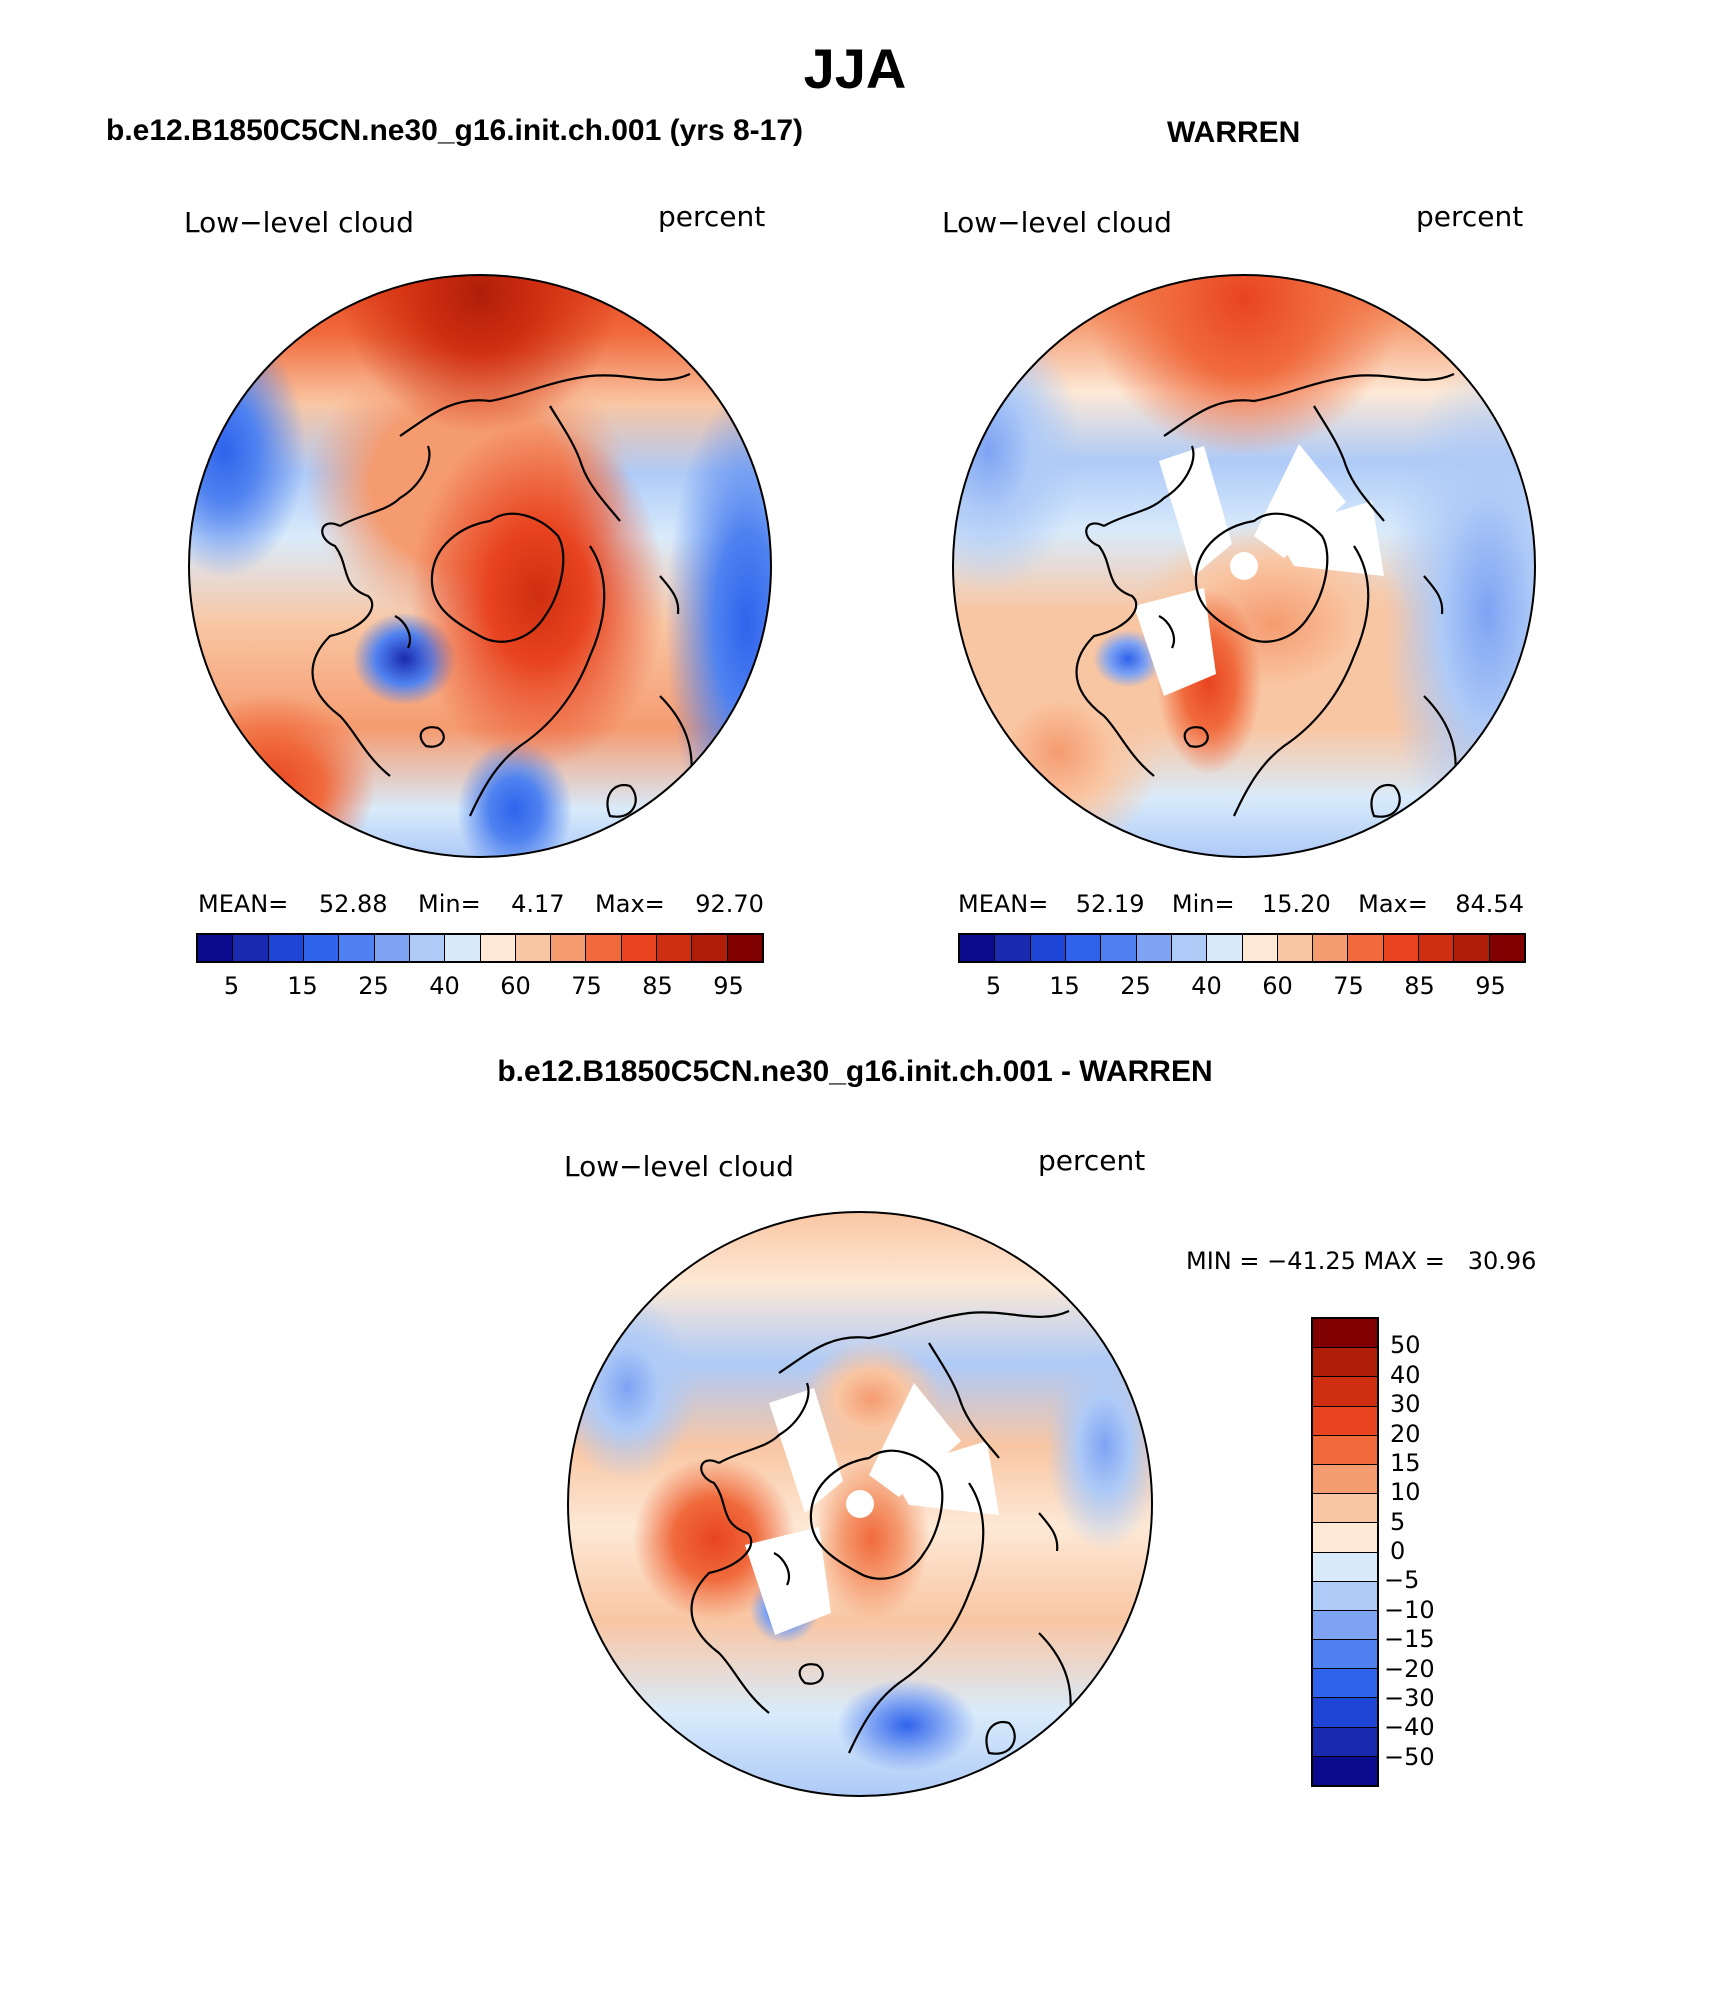  Describe the element at coordinates (1393, 904) in the screenshot. I see `right-max-label: Max=` at that location.